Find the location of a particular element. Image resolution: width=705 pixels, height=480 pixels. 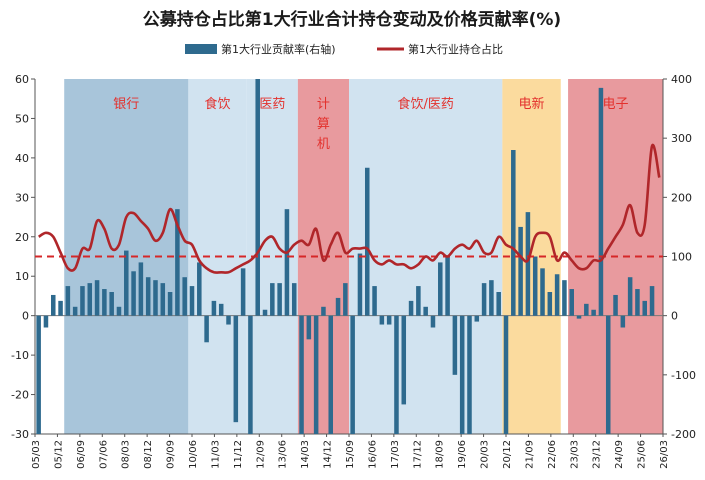

x-tick-label: 15/09 is located at coordinates (350, 454).